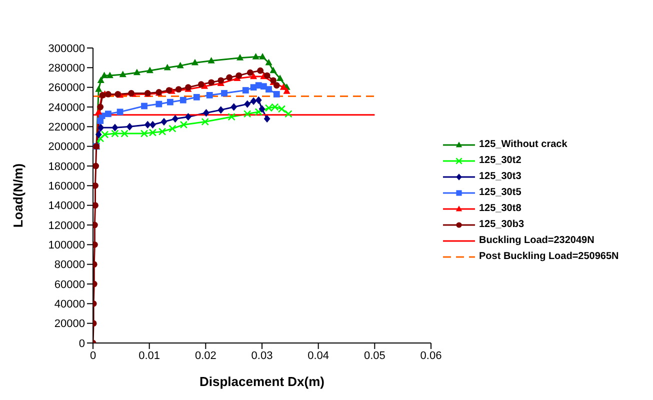 This screenshot has height=400, width=653. Describe the element at coordinates (66, 147) in the screenshot. I see `y-tick-label: 200000` at that location.